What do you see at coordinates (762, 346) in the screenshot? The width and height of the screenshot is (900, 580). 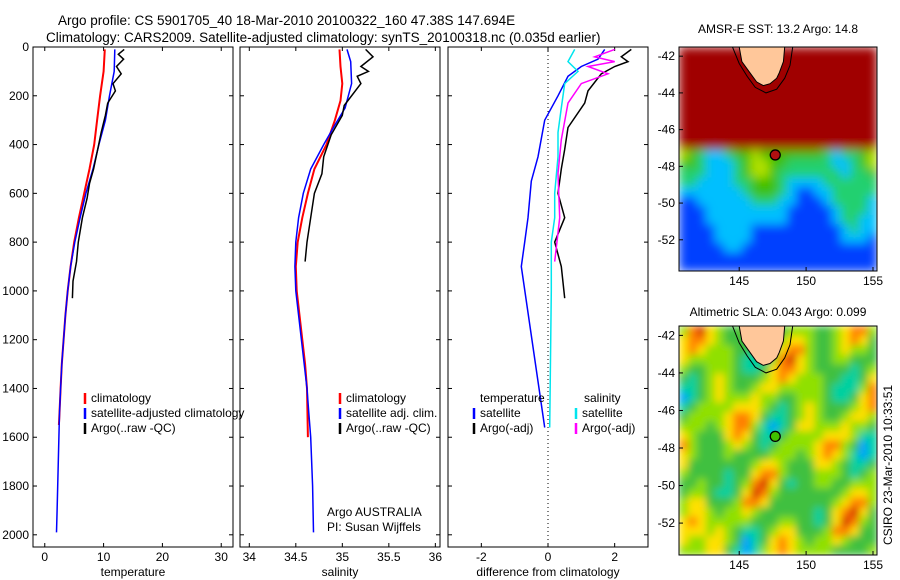 I see `tasmania-land` at bounding box center [762, 346].